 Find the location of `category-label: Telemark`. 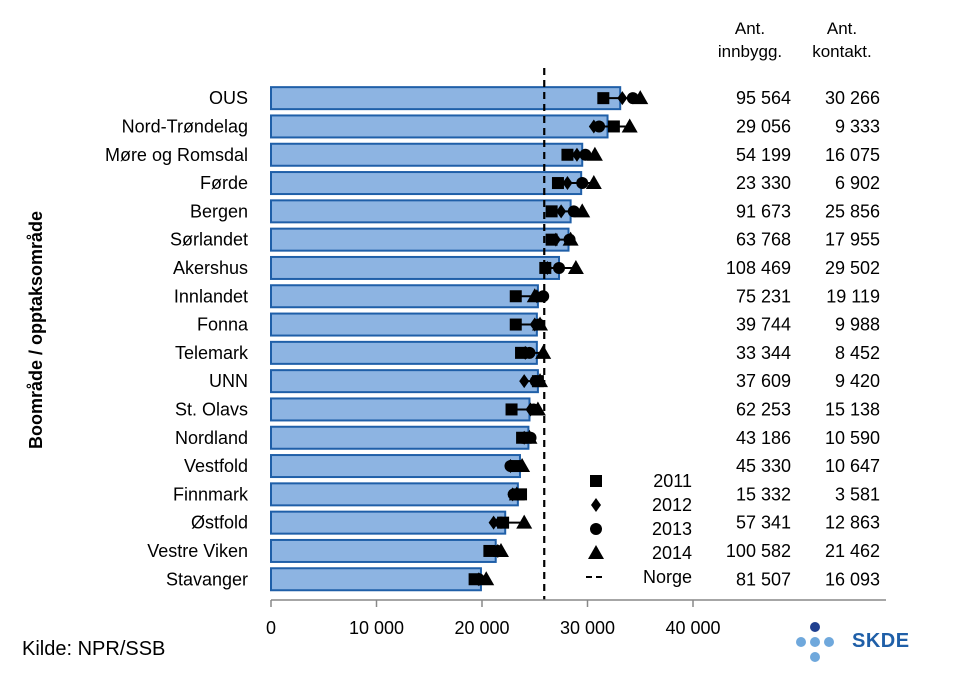

category-label: Telemark is located at coordinates (212, 353).